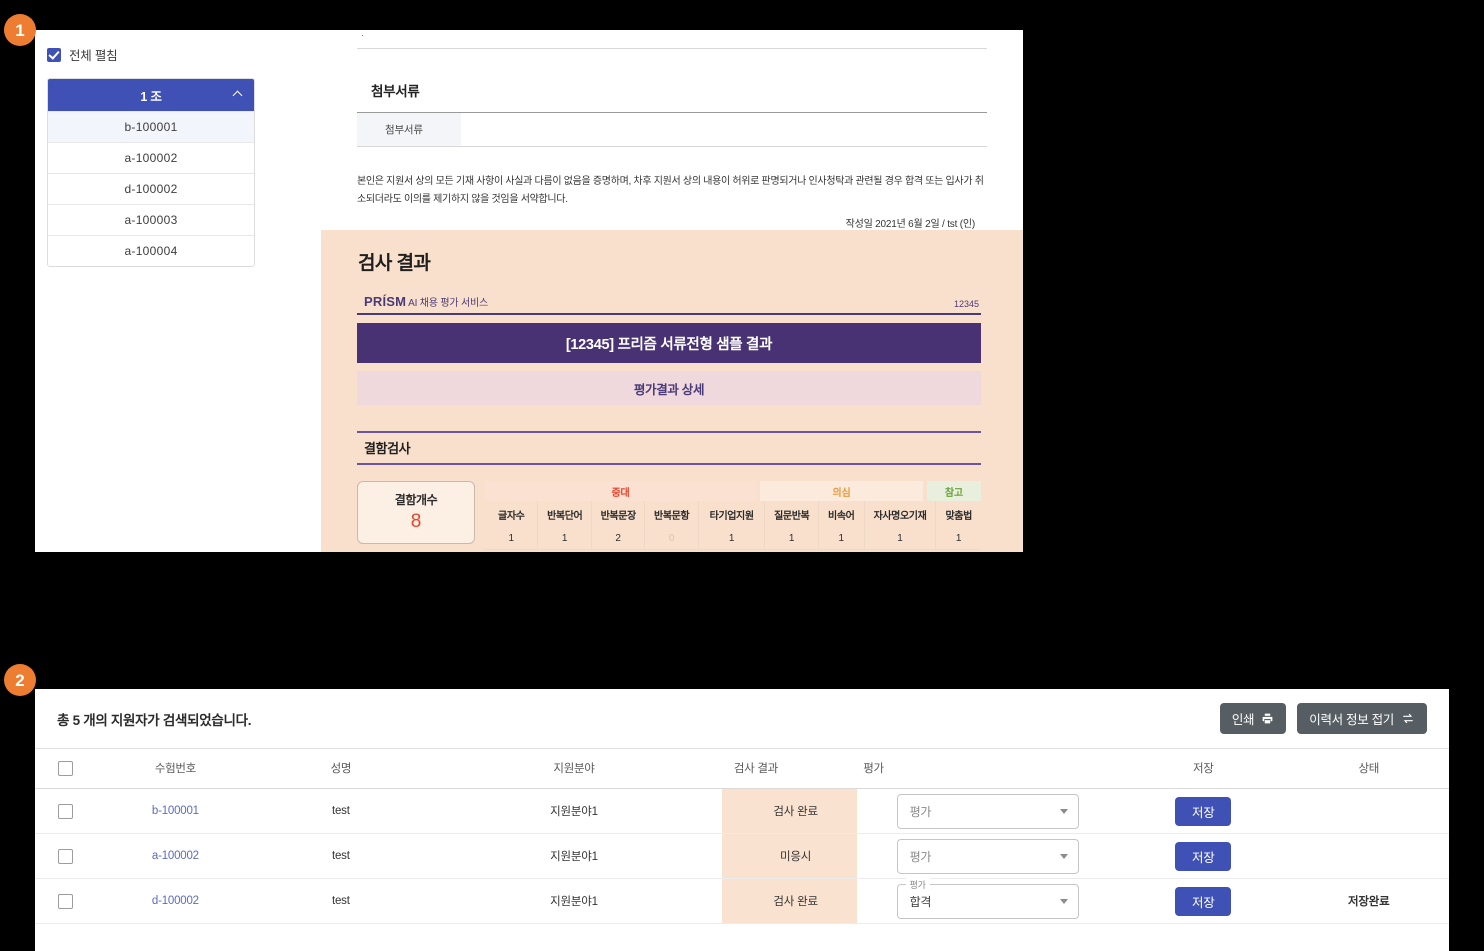 The width and height of the screenshot is (1484, 951). What do you see at coordinates (958, 516) in the screenshot?
I see `defect-col-8: 맞춤법` at bounding box center [958, 516].